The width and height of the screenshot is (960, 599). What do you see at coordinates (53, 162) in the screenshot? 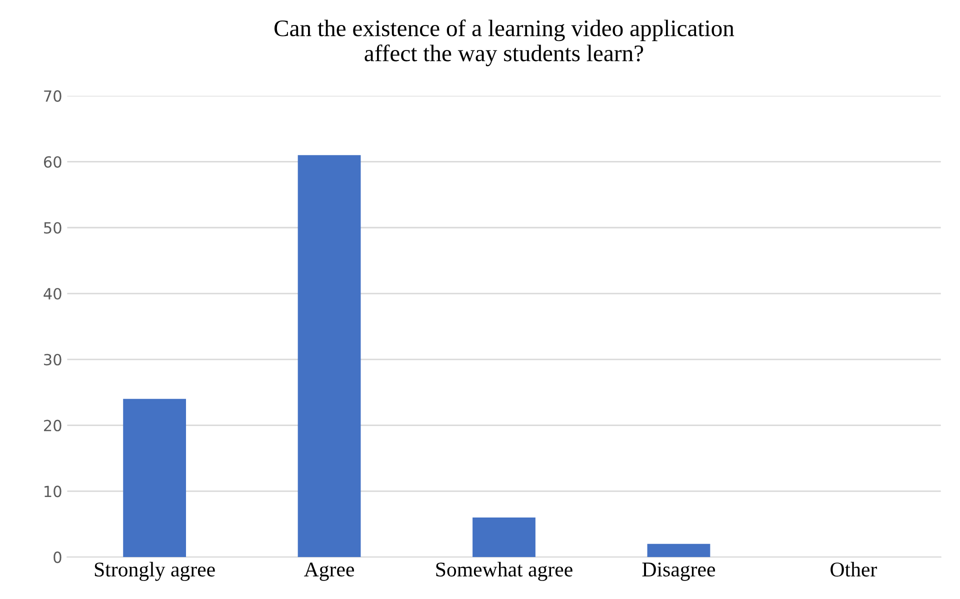
I see `y-tick-label: 60` at bounding box center [53, 162].